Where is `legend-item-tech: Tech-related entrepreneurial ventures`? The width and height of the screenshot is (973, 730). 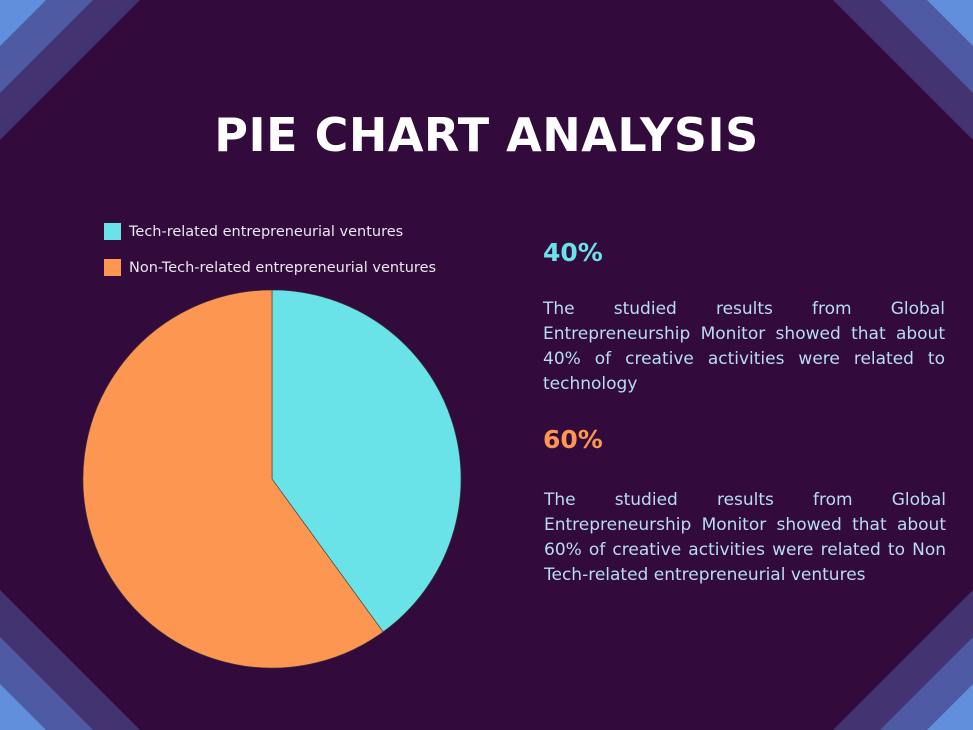
legend-item-tech: Tech-related entrepreneurial ventures is located at coordinates (253, 231).